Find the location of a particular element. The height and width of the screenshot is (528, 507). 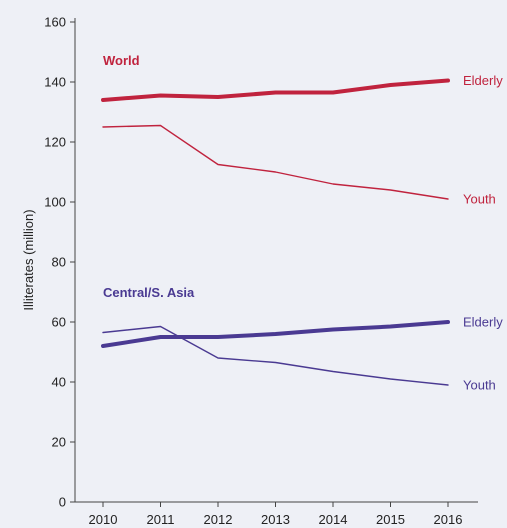

y-axis: 0 20 40 60 80 100 120 140 160 is located at coordinates (60, 262).